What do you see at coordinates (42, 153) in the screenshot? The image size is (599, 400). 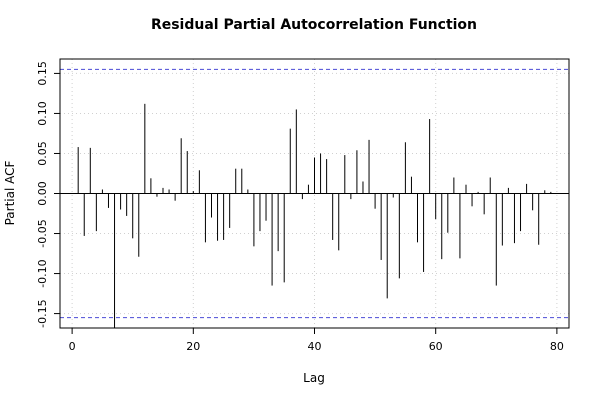 I see `y-tick-label: 0.05` at bounding box center [42, 153].